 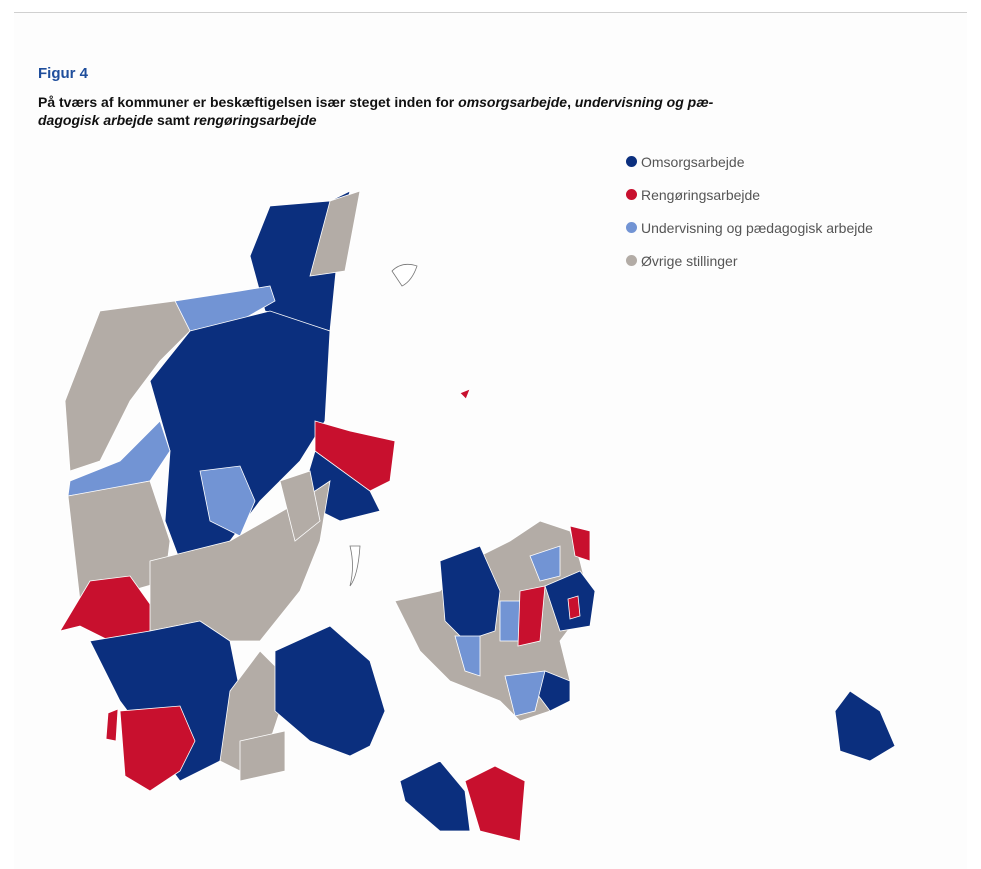 I want to click on title-part: omsorgsarbejde, so click(x=513, y=102).